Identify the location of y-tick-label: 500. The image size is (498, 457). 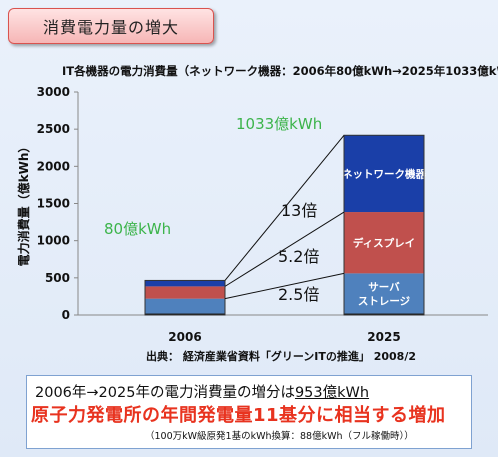
(57, 278).